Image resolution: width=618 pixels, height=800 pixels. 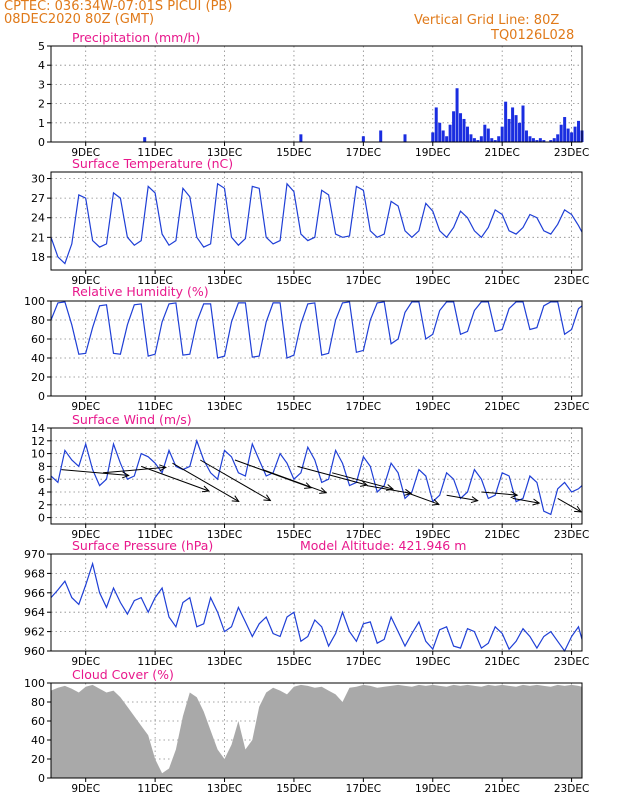 What do you see at coordinates (34, 612) in the screenshot?
I see `y-tick-label: 964` at bounding box center [34, 612].